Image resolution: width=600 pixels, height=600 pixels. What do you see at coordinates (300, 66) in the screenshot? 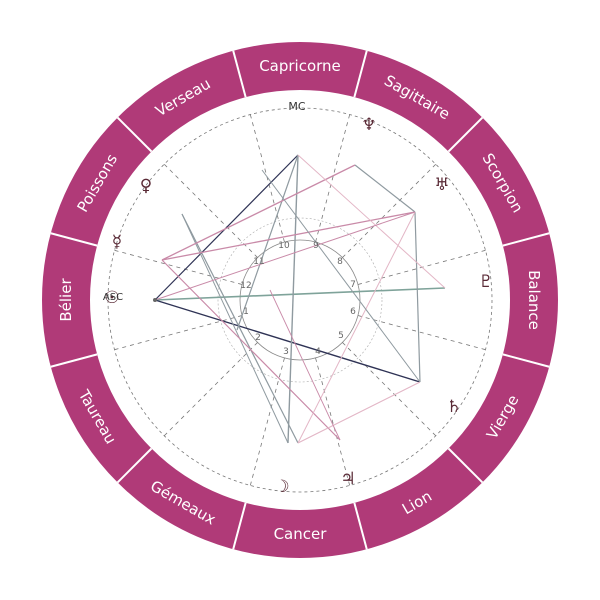
I see `sign-label-capricorn: Capricorne` at bounding box center [300, 66].